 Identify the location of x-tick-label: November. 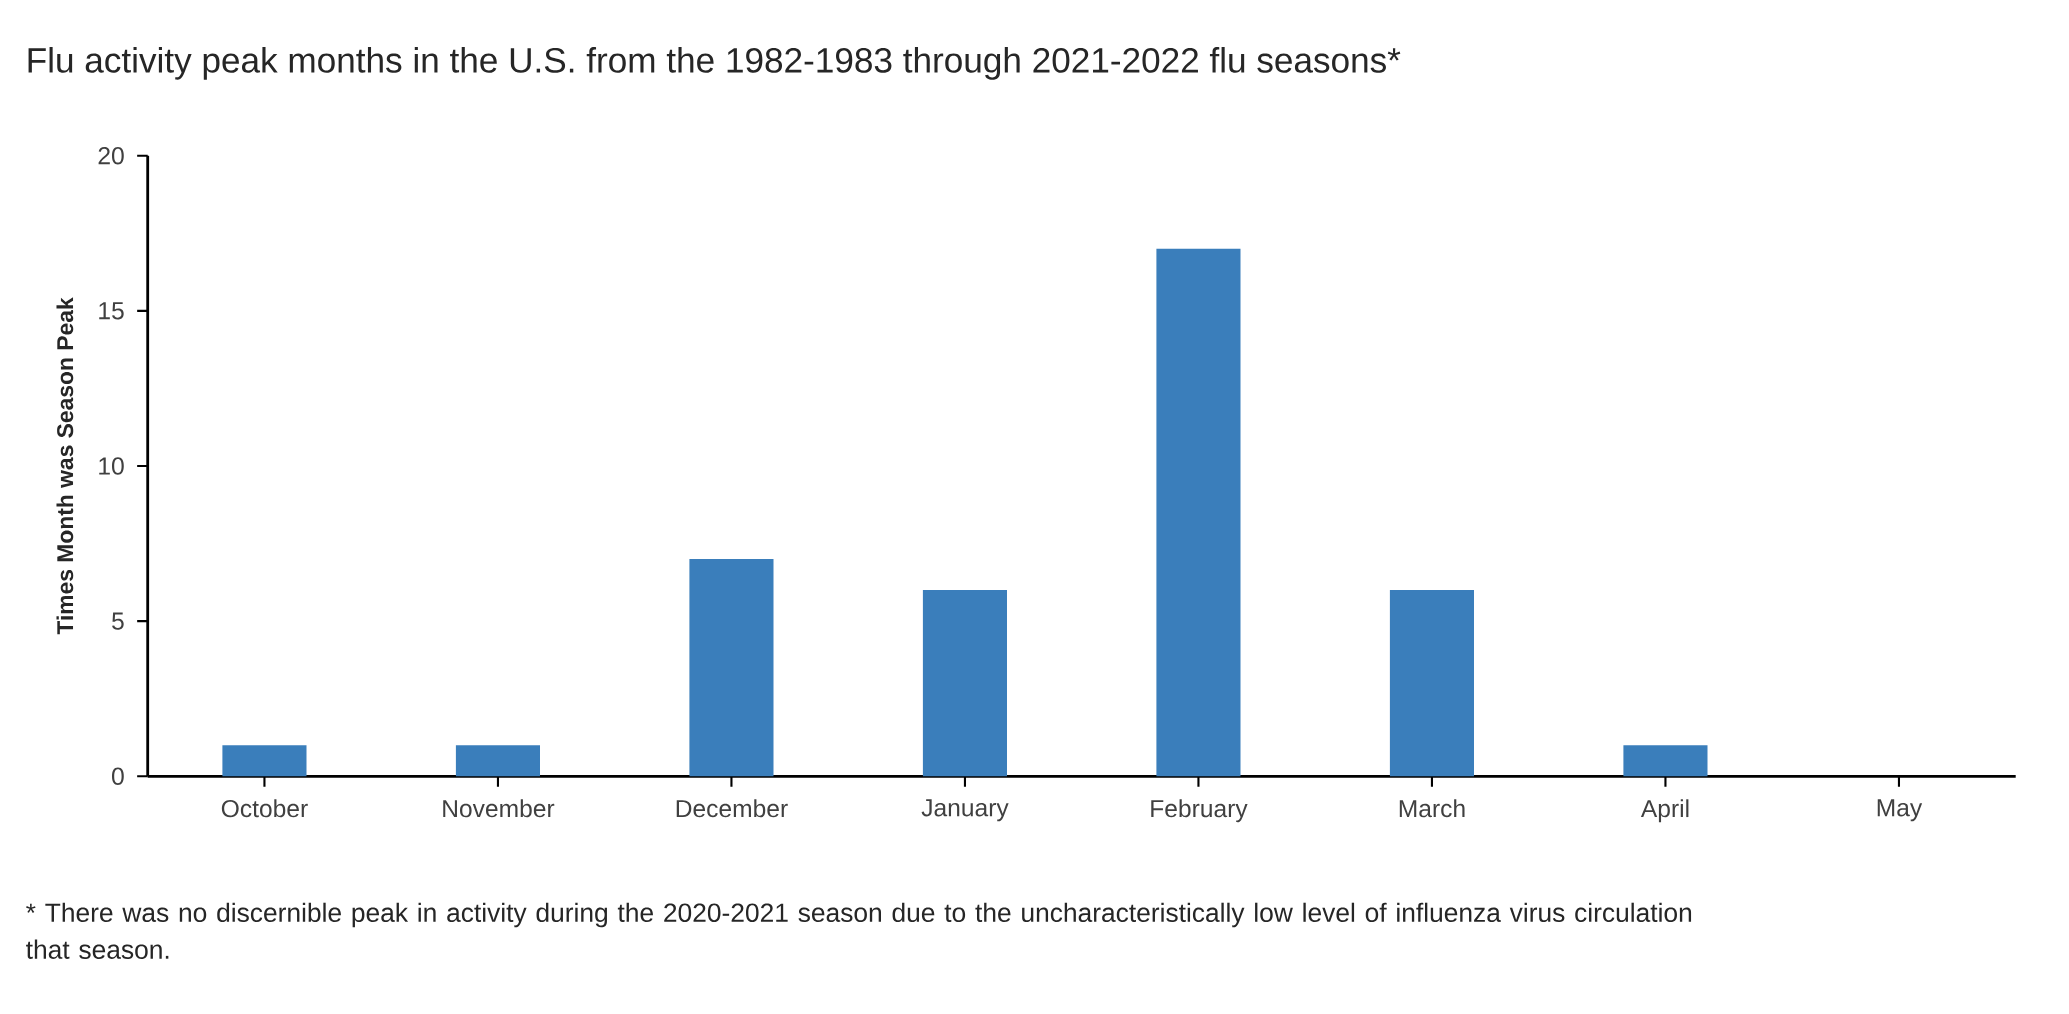
(499, 808).